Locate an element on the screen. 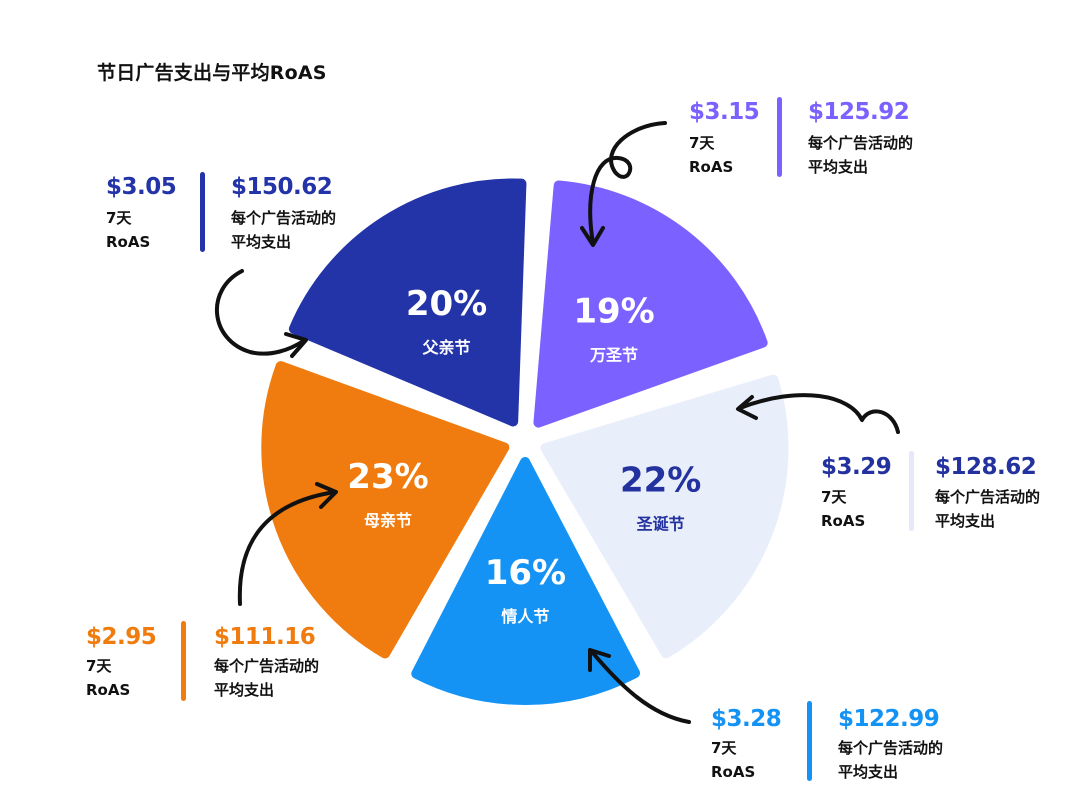 The width and height of the screenshot is (1080, 801). slice-percent-mothers-day: 23% is located at coordinates (387, 477).